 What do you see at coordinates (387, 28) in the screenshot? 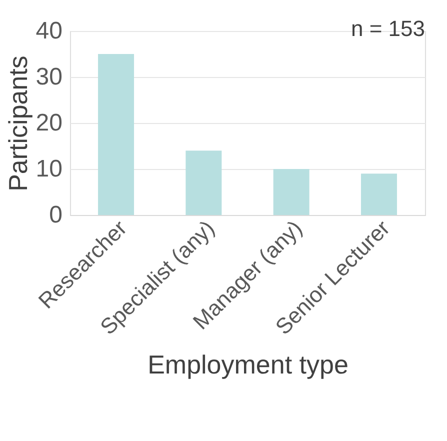
I see `annotation: n = 153` at bounding box center [387, 28].